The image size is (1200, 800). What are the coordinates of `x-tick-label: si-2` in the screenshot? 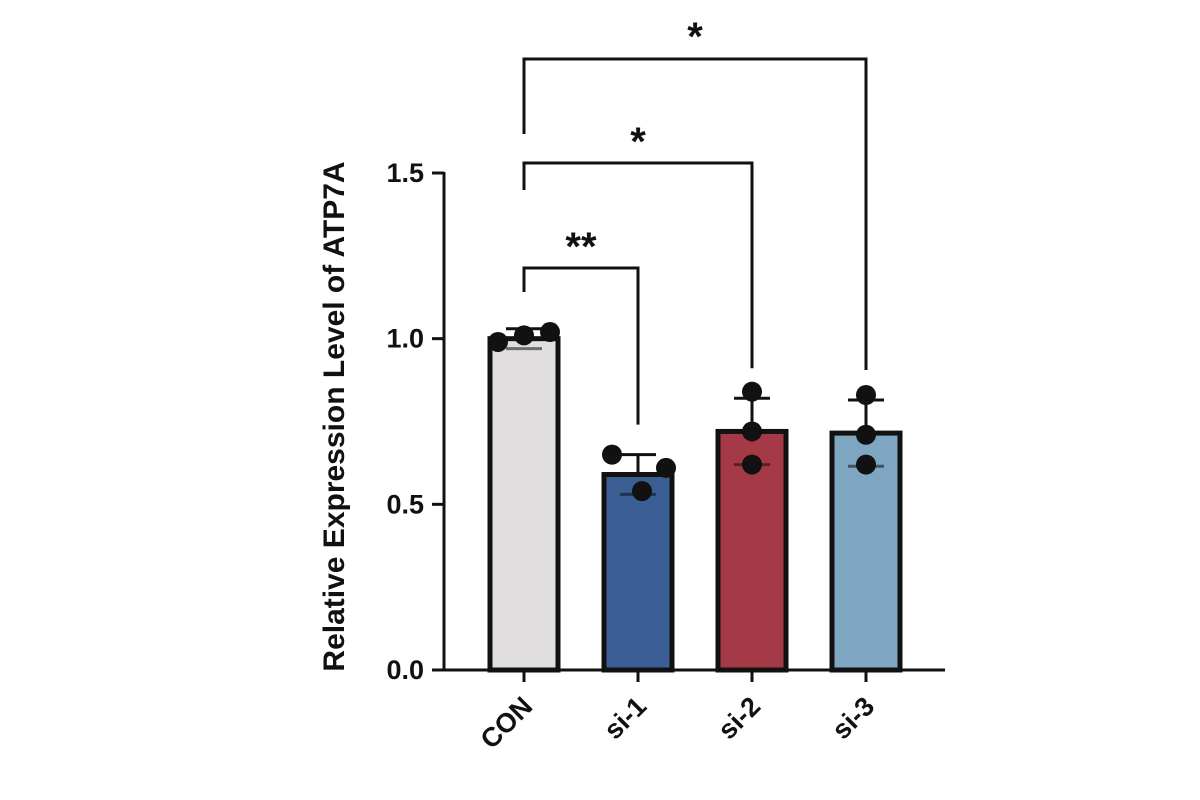 It's located at (739, 718).